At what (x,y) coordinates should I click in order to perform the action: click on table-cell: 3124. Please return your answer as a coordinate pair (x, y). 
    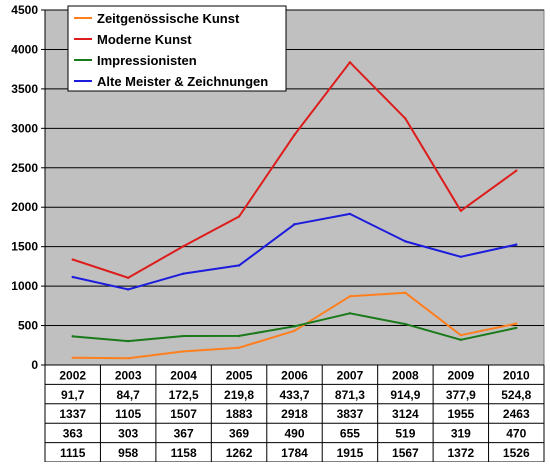
    Looking at the image, I should click on (405, 414).